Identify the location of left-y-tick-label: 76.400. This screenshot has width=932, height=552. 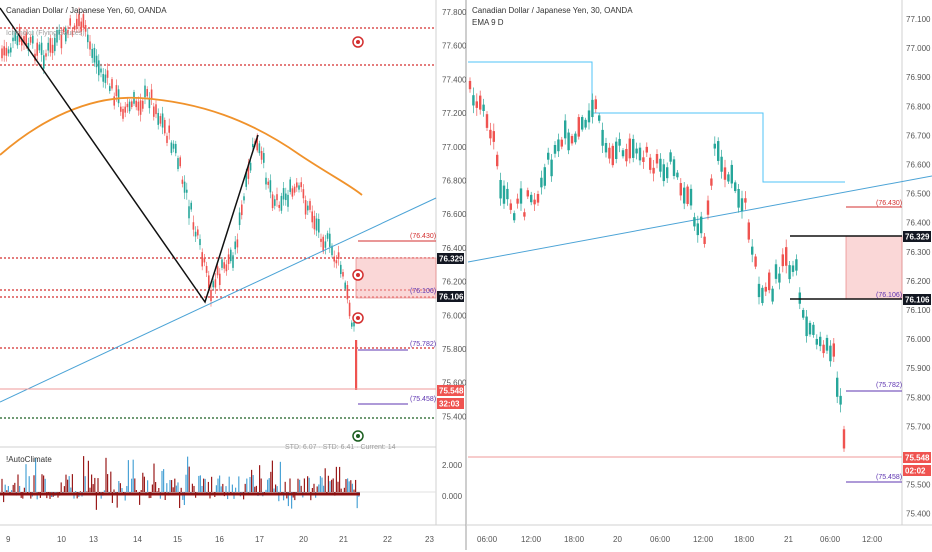
(454, 248).